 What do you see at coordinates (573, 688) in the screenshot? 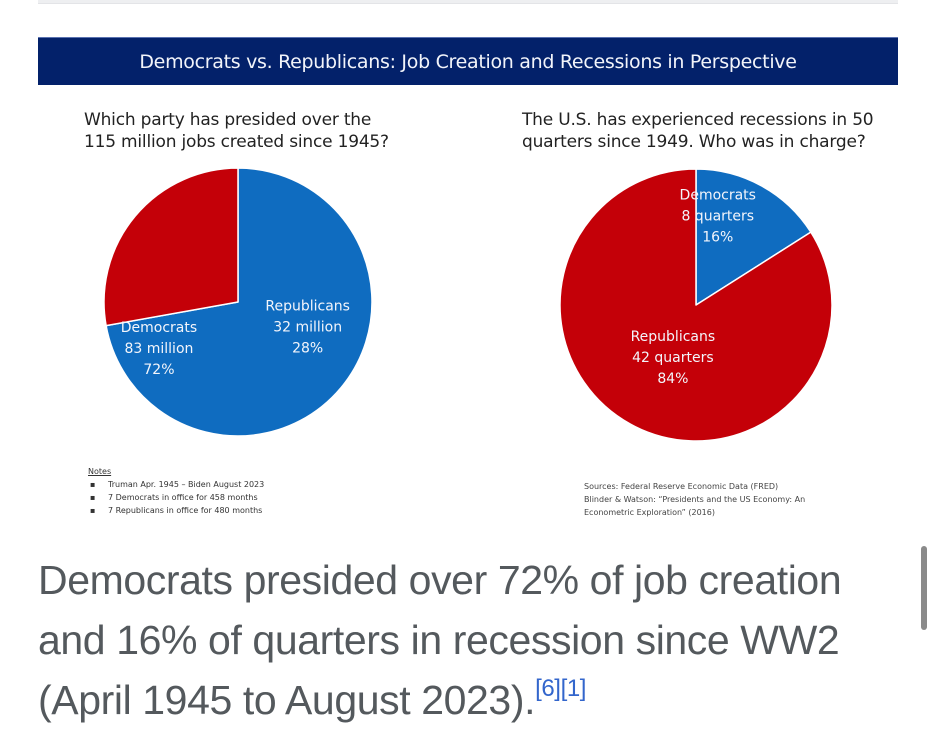
I see `reference-link-1: [1]` at bounding box center [573, 688].